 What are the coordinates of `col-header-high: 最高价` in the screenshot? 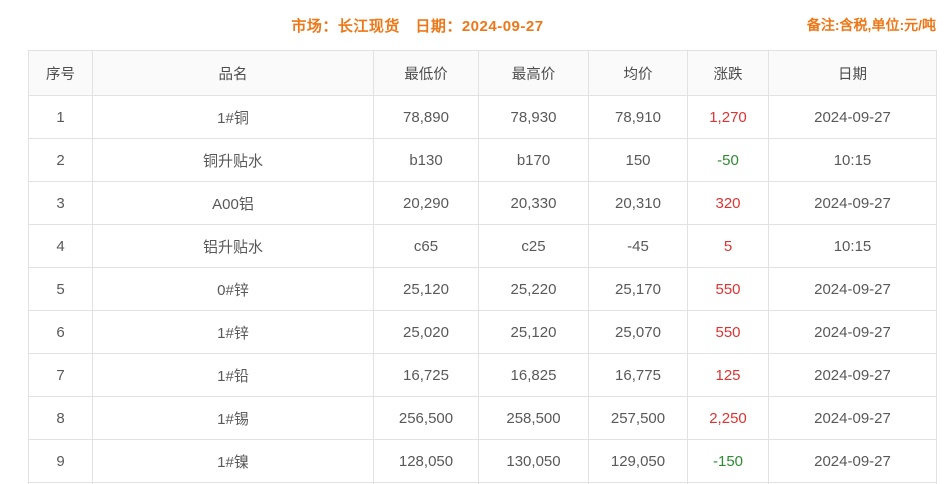 It's located at (533, 73).